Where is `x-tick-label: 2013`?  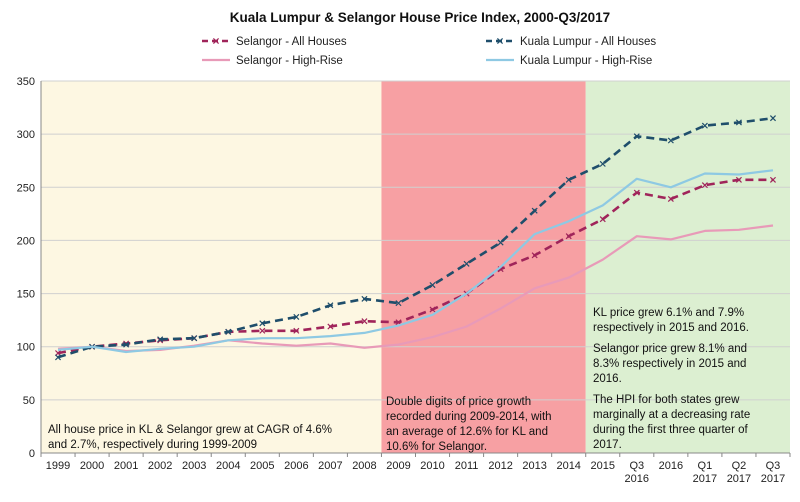 x-tick-label: 2013 is located at coordinates (534, 466).